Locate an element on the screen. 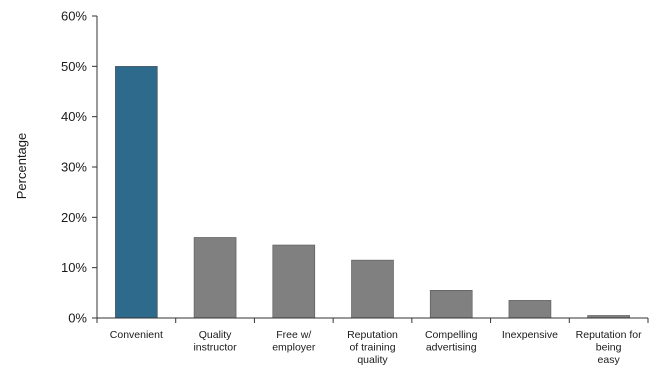 This screenshot has width=657, height=375. x-tick-label: Inexpensive is located at coordinates (530, 335).